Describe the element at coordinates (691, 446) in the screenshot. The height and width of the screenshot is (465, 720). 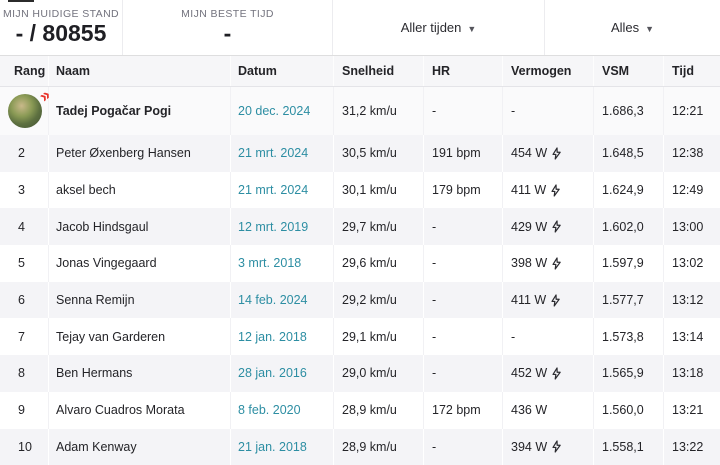
I see `time-value: 13:22` at that location.